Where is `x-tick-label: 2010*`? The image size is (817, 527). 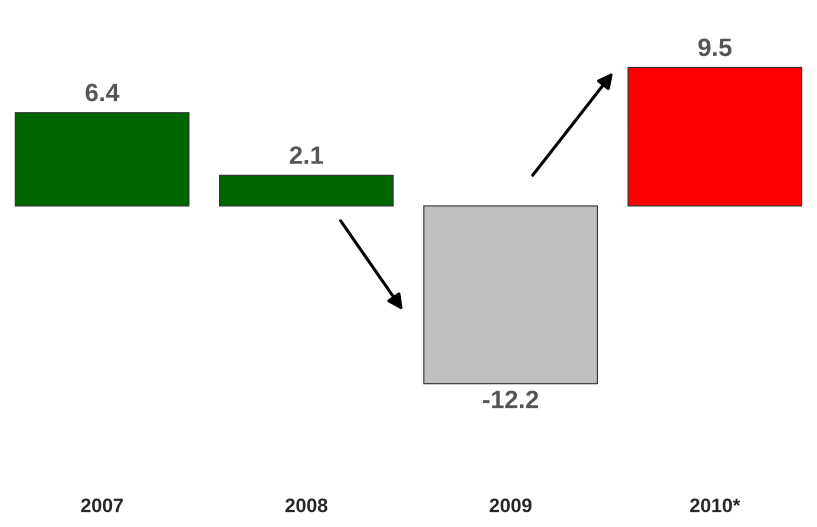 x-tick-label: 2010* is located at coordinates (715, 505).